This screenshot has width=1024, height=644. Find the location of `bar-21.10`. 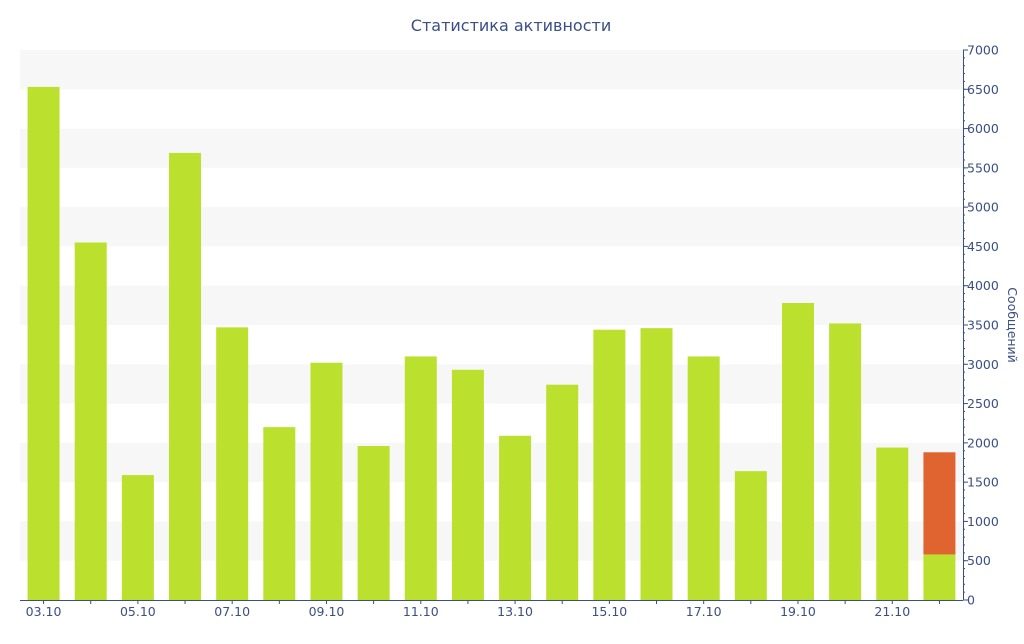

bar-21.10 is located at coordinates (892, 523).